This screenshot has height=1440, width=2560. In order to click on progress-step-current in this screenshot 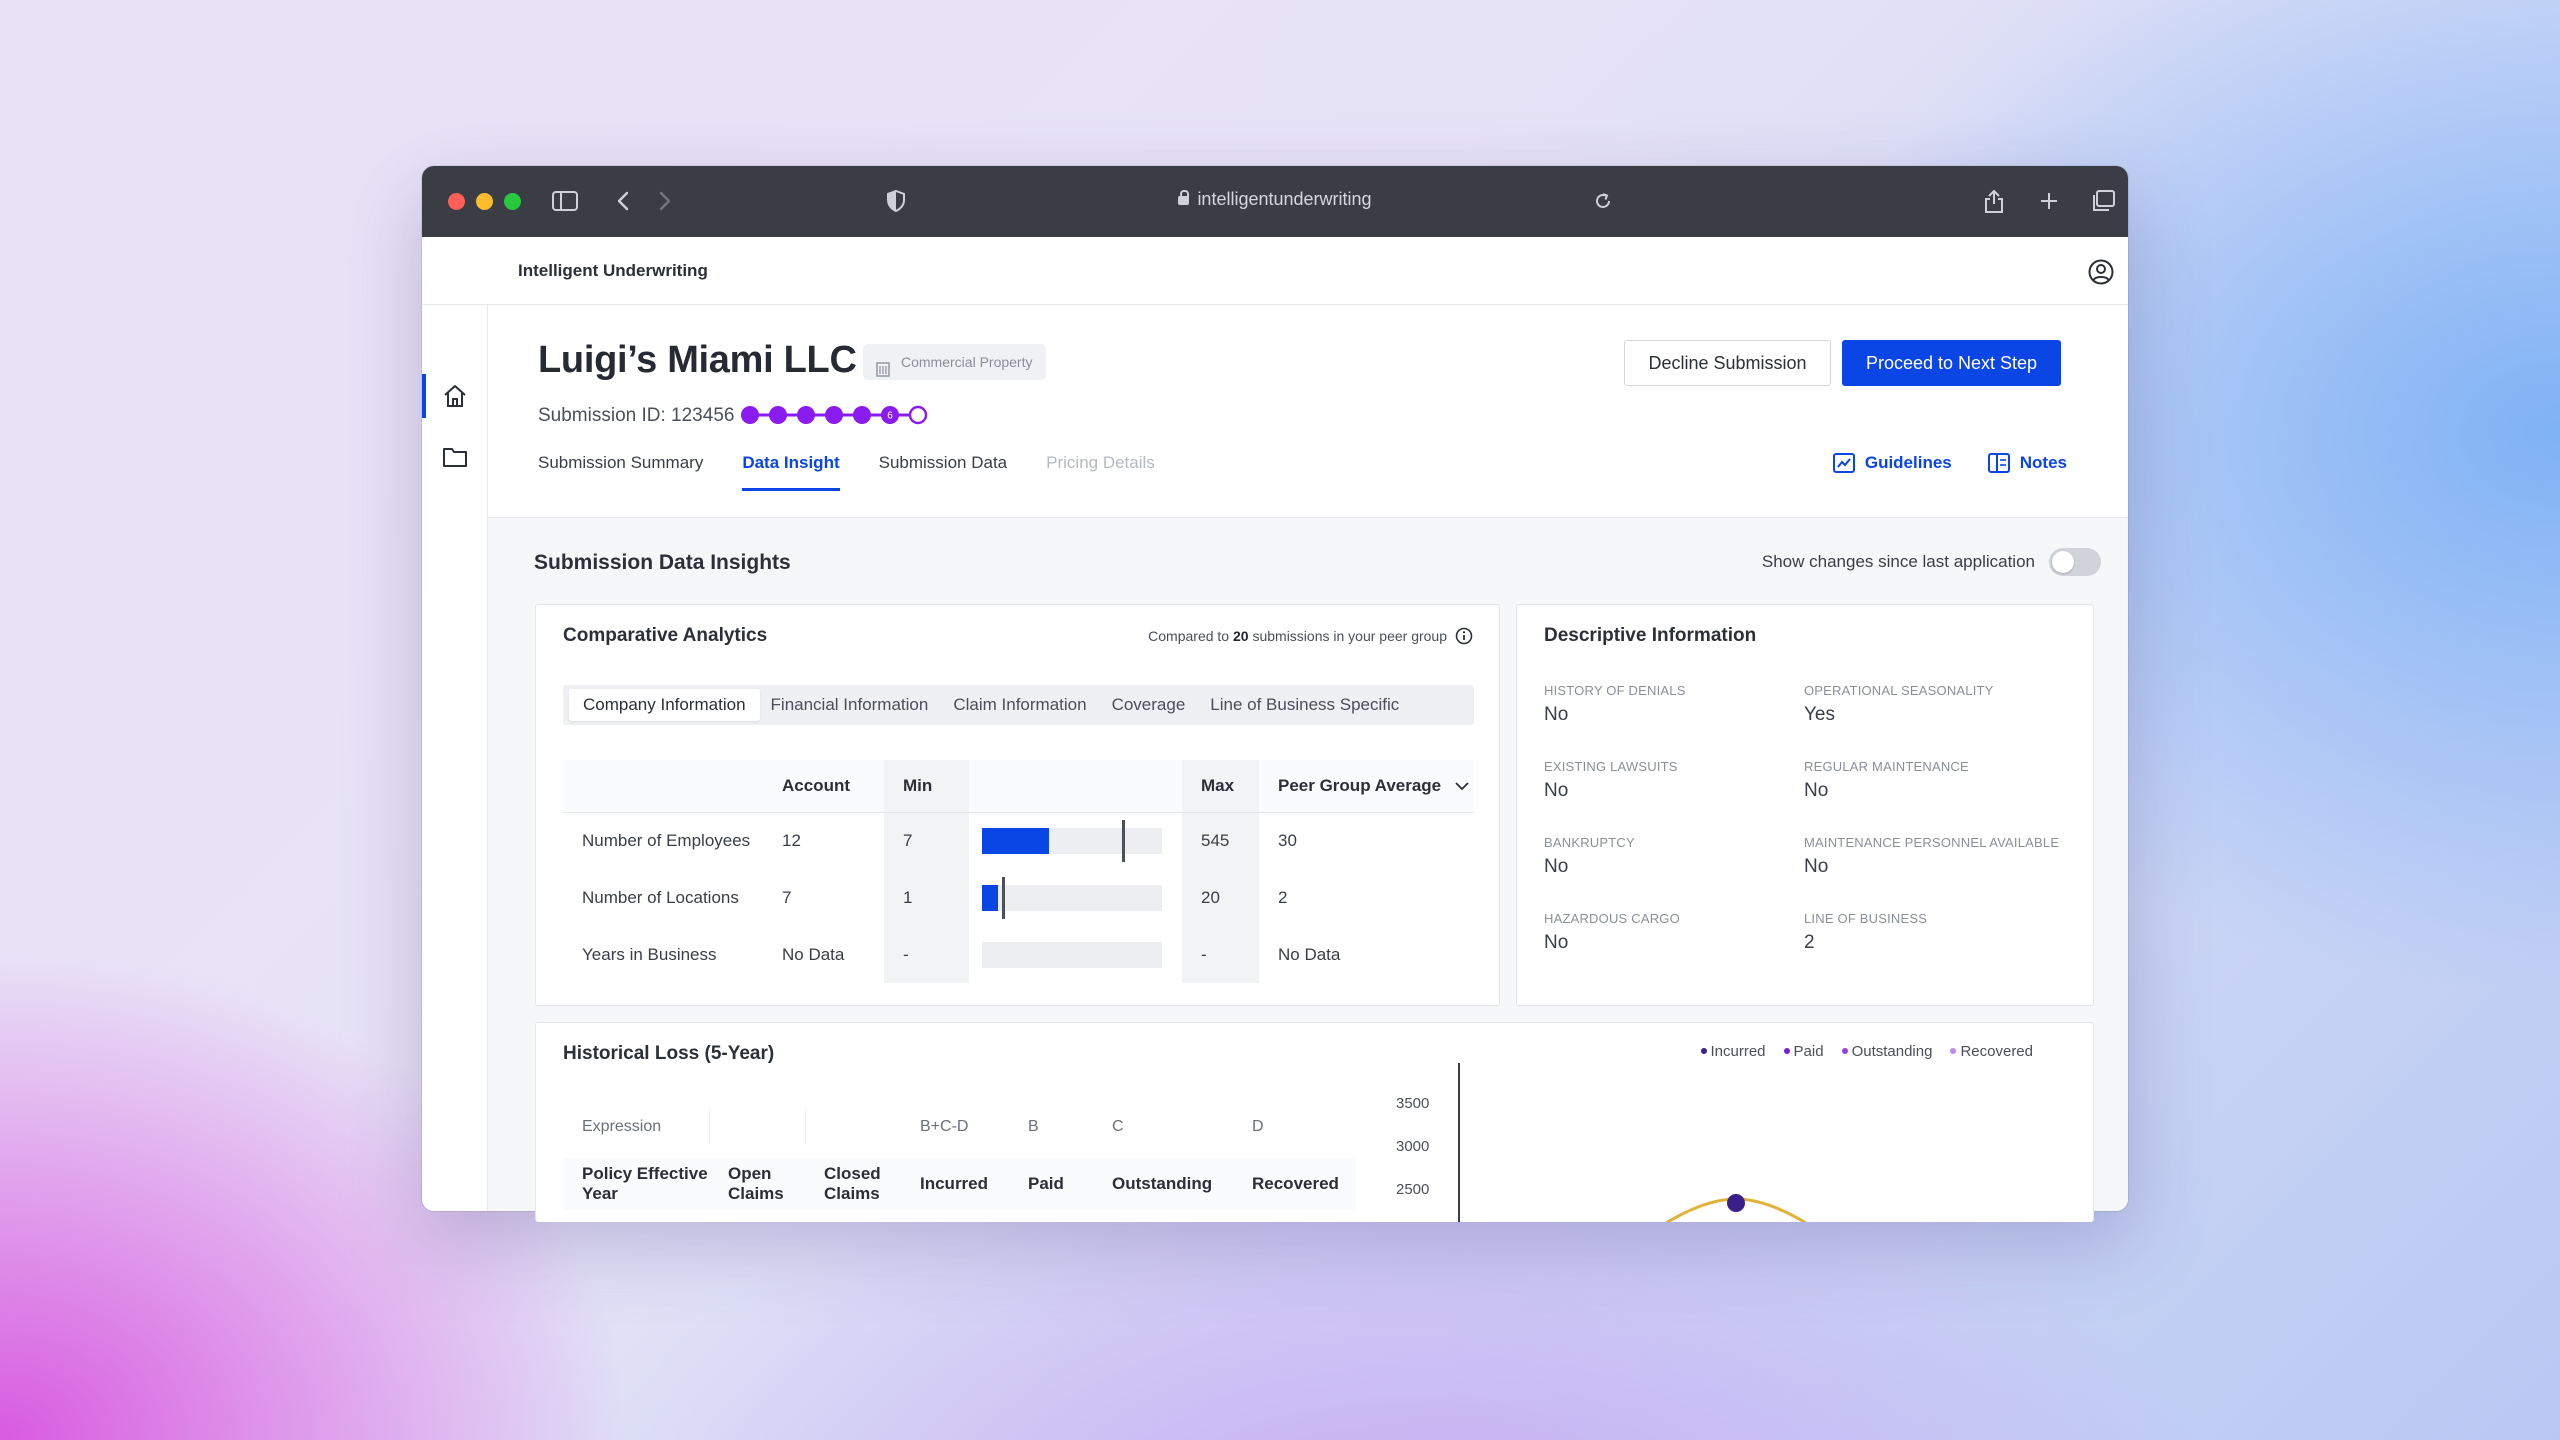, I will do `click(890, 415)`.